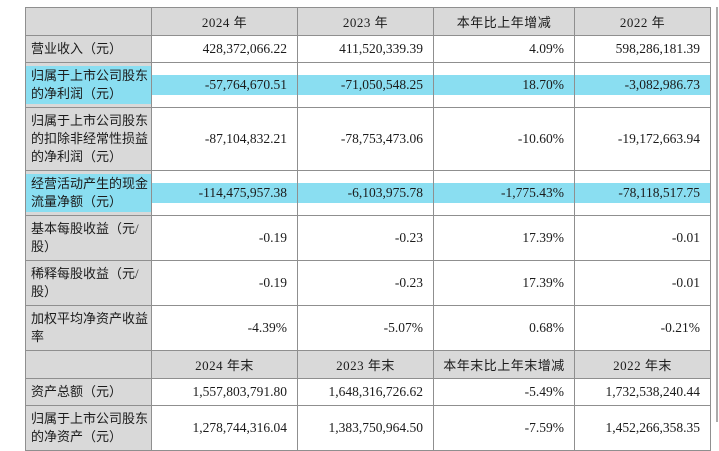 This screenshot has width=719, height=451. I want to click on cell-value: 17.39%, so click(543, 282).